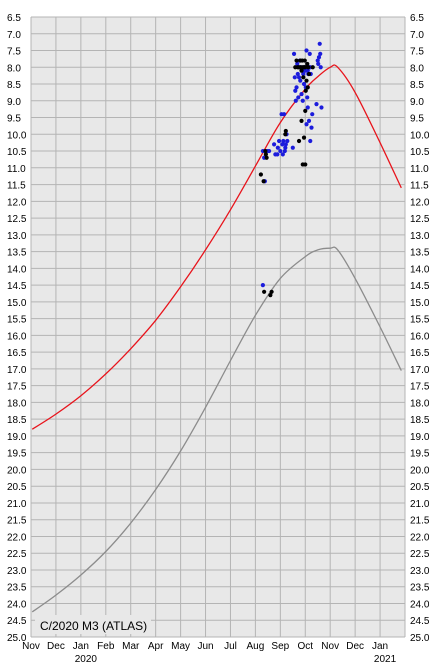 This screenshot has width=436, height=670. I want to click on y-tick-label-right: 7.5, so click(417, 52).